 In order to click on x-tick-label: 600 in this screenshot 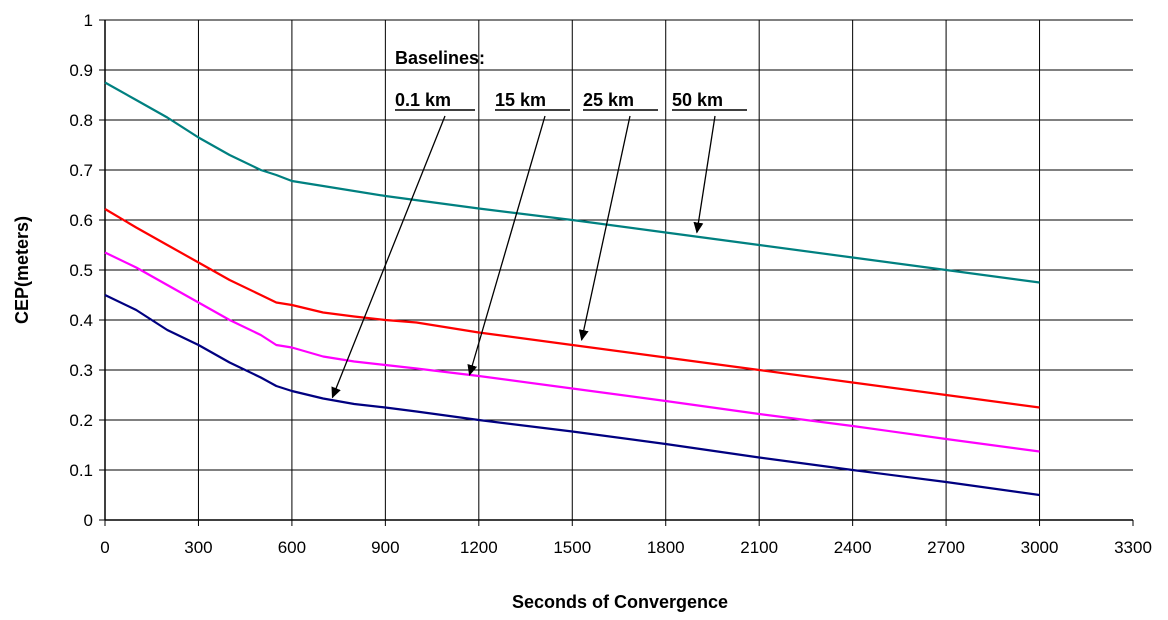, I will do `click(292, 547)`.